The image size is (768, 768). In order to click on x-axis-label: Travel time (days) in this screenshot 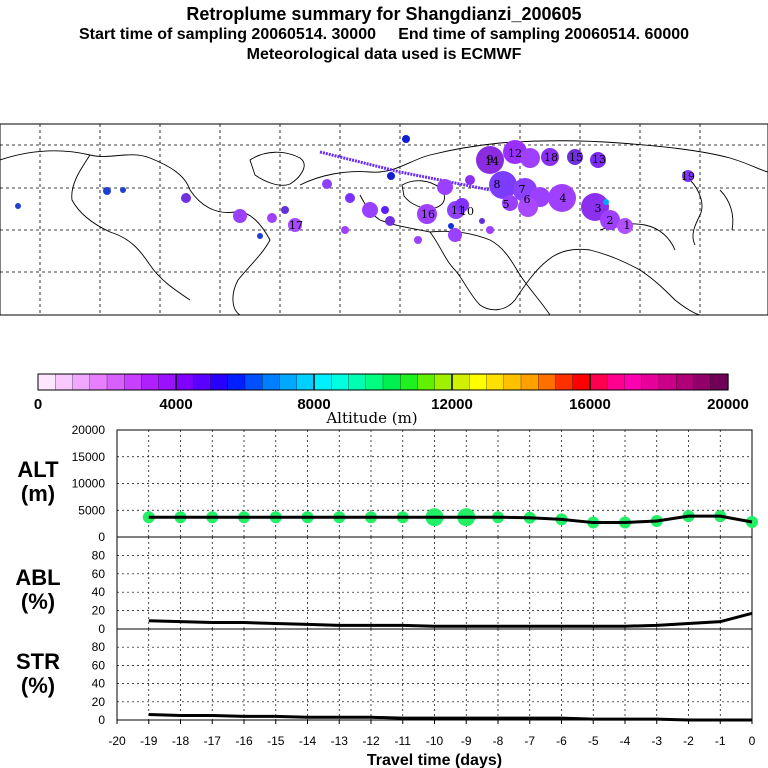, I will do `click(434, 760)`.